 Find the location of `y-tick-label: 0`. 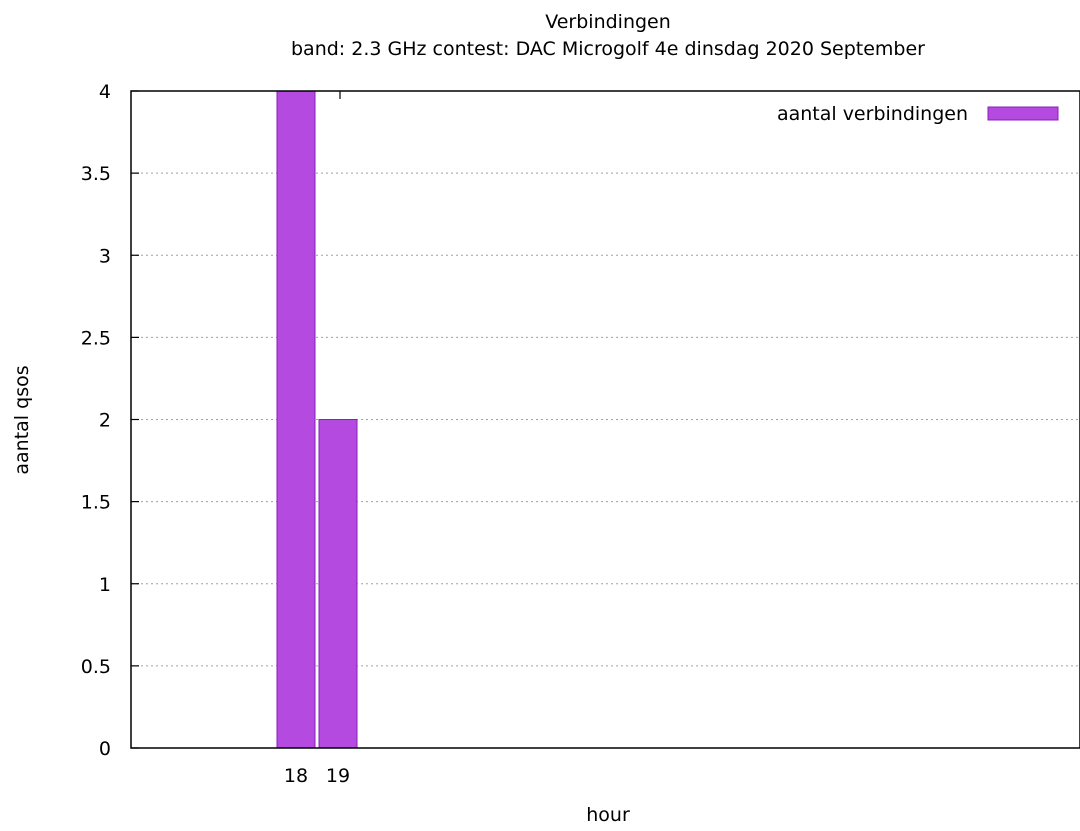

y-tick-label: 0 is located at coordinates (105, 749).